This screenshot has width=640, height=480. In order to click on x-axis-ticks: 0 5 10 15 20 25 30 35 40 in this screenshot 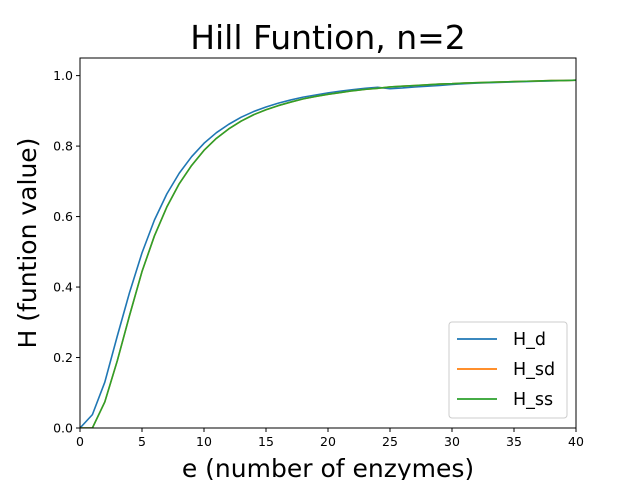, I will do `click(330, 438)`.